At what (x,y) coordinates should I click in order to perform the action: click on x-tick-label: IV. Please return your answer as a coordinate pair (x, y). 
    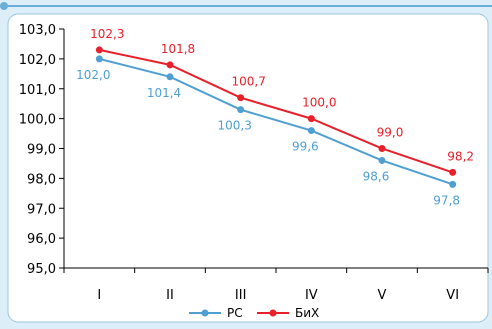
    Looking at the image, I should click on (311, 295).